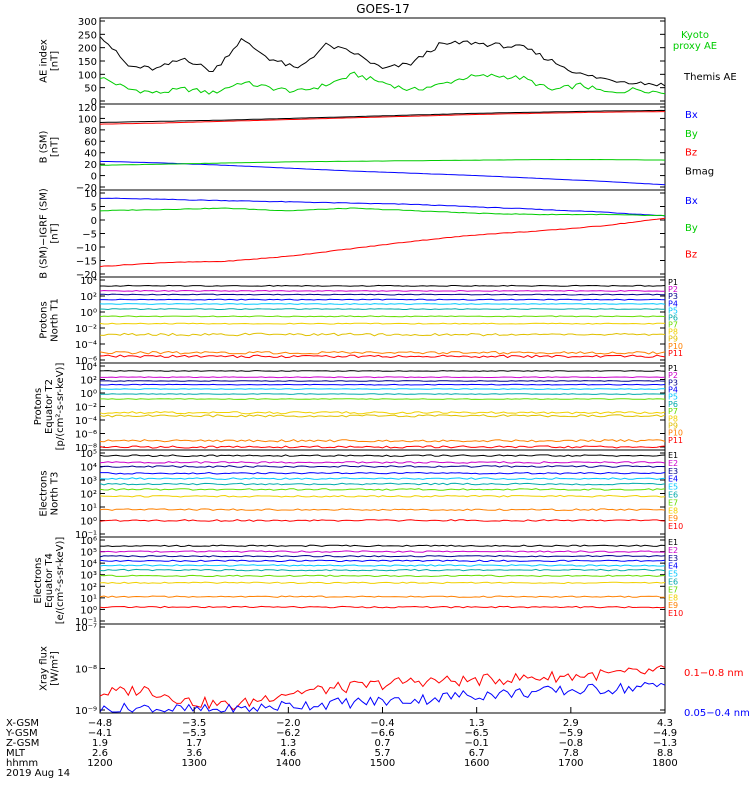 The image size is (750, 800). I want to click on legend-label: E4, so click(673, 566).